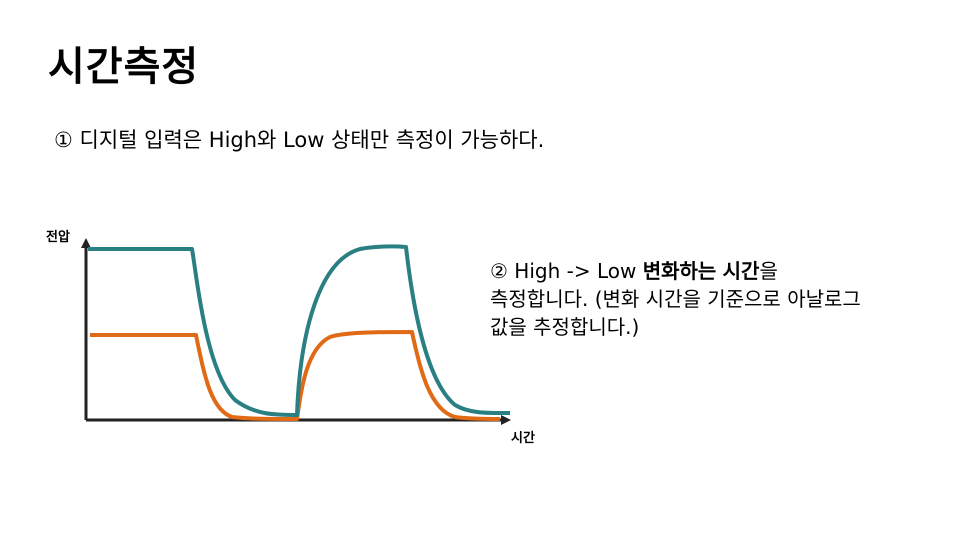 This screenshot has width=960, height=540. Describe the element at coordinates (679, 271) in the screenshot. I see `point-2-bold-change: 변화하는` at that location.